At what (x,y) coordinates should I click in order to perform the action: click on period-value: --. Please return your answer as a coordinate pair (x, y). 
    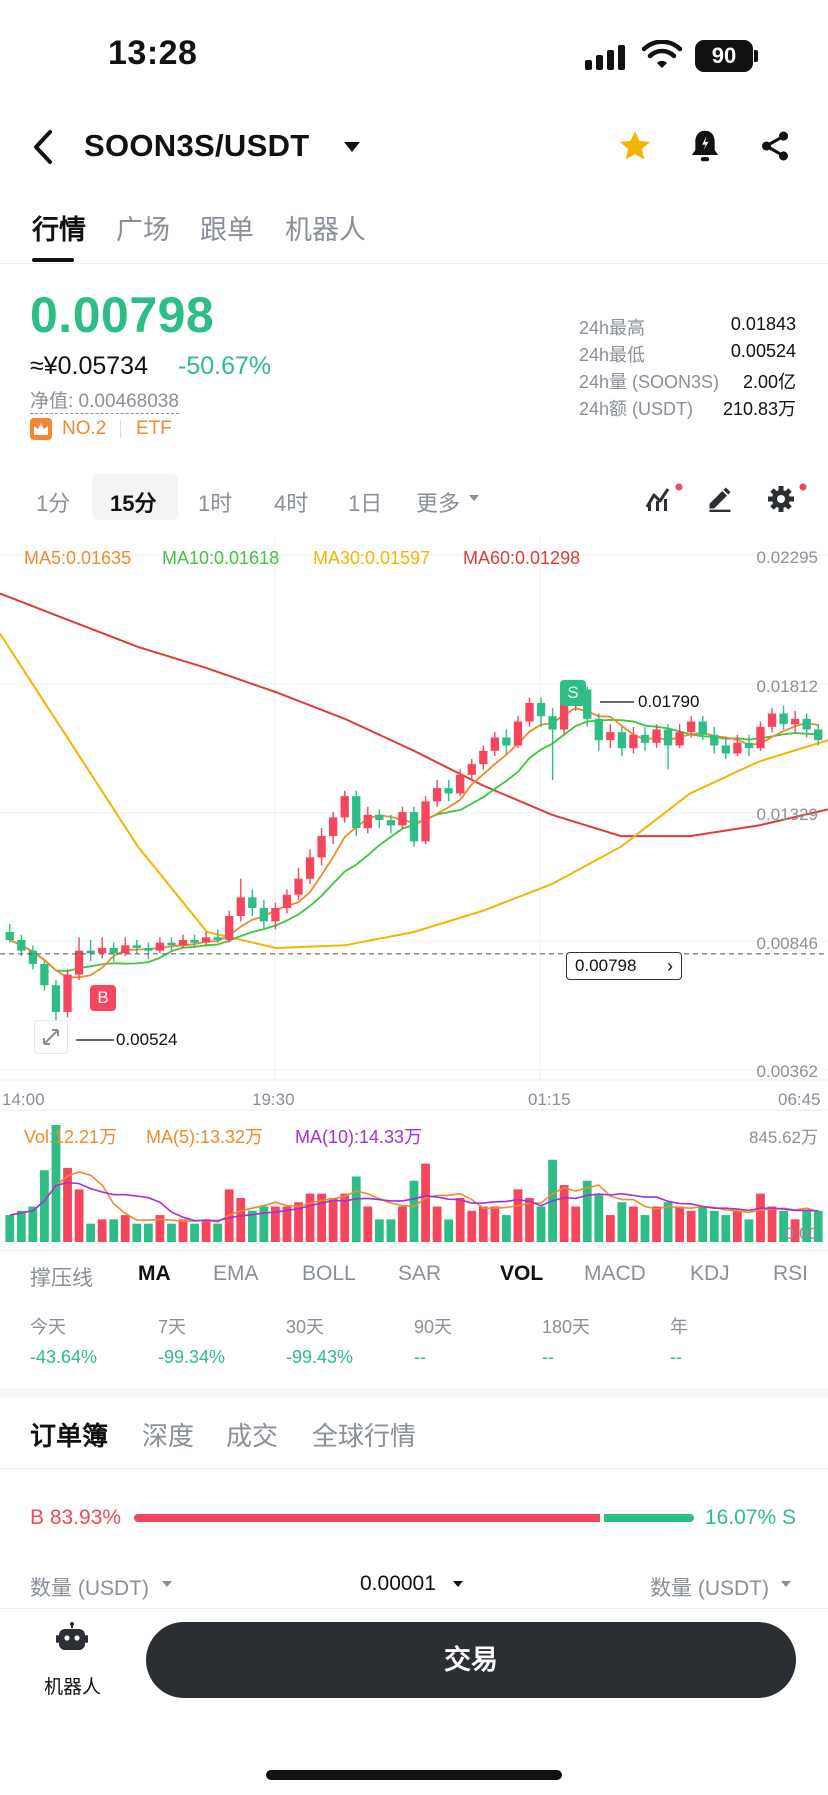
    Looking at the image, I should click on (548, 1357).